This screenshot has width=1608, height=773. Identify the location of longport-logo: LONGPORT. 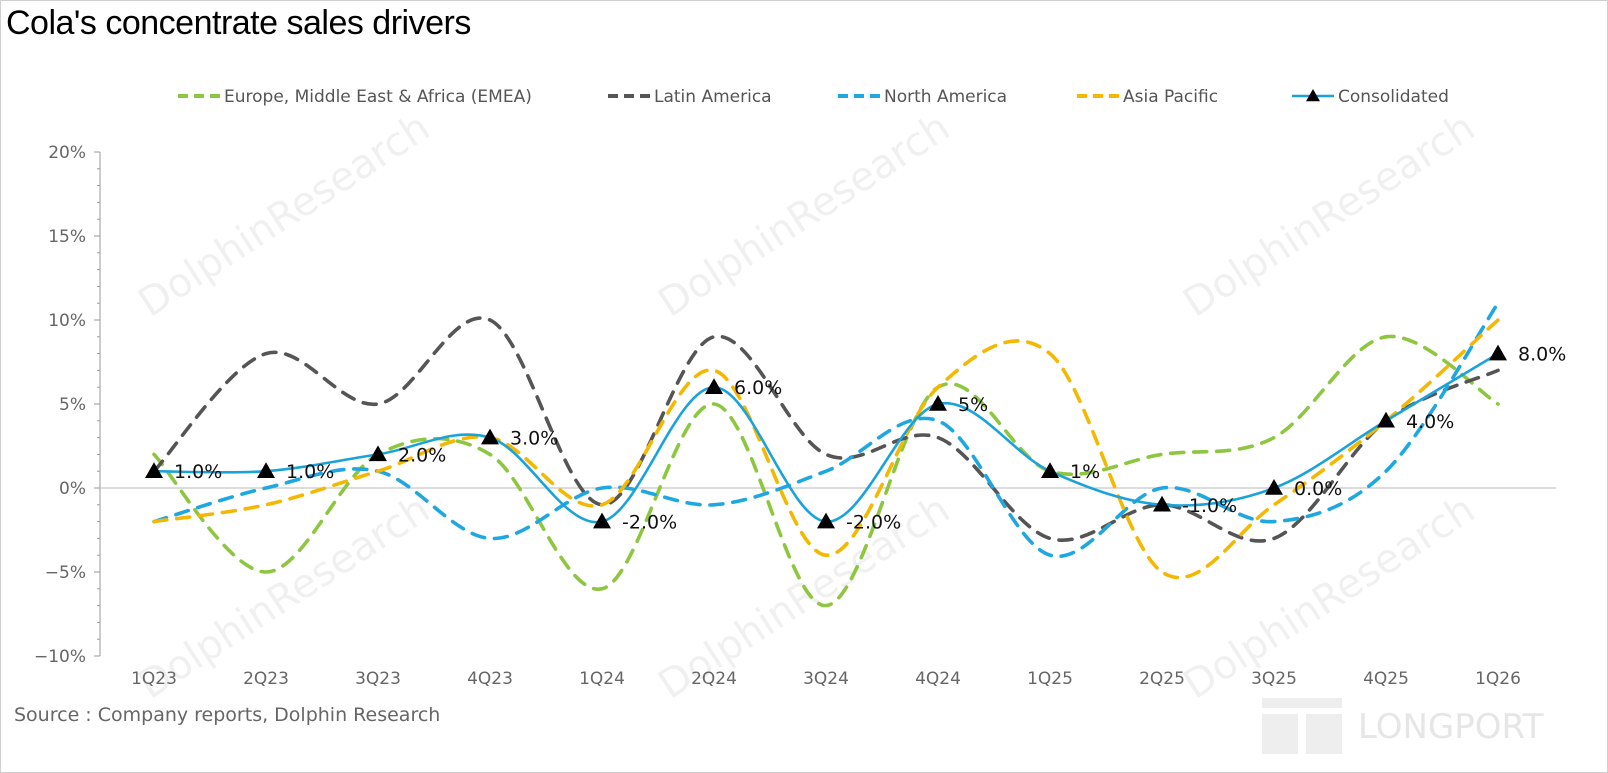
(1403, 726).